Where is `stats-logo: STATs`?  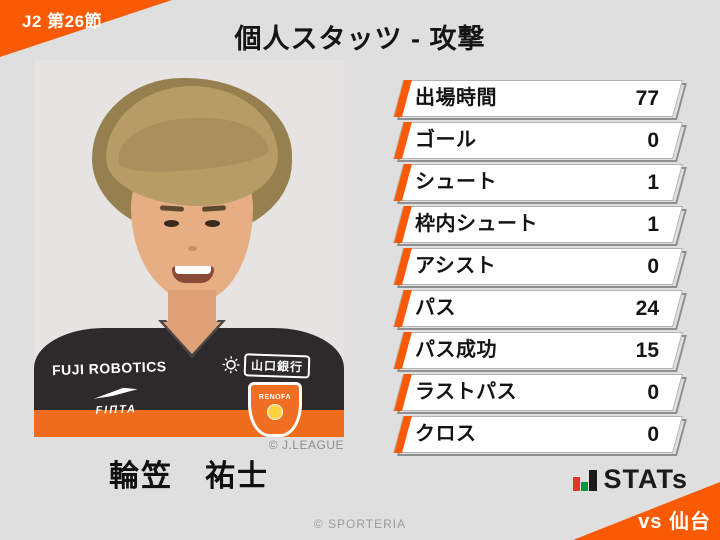
stats-logo: STATs is located at coordinates (630, 479).